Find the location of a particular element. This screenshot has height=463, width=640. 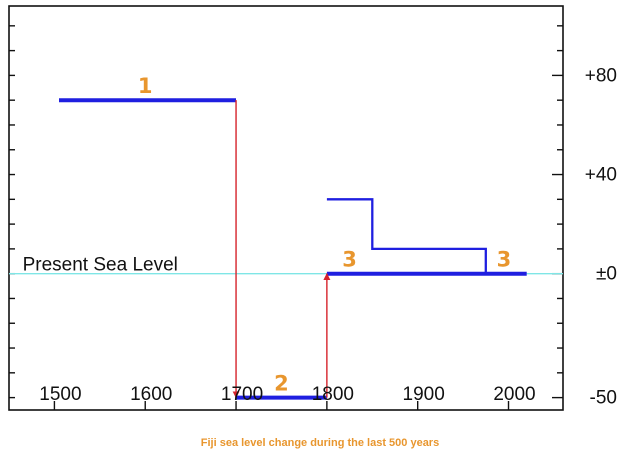

x-tick-label: 1600 is located at coordinates (151, 394).